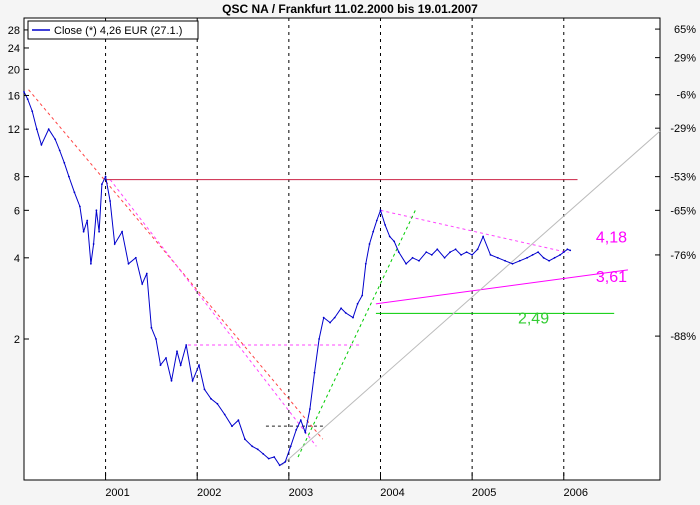 Image resolution: width=700 pixels, height=505 pixels. I want to click on x-tick-label-2002: 2002, so click(209, 493).